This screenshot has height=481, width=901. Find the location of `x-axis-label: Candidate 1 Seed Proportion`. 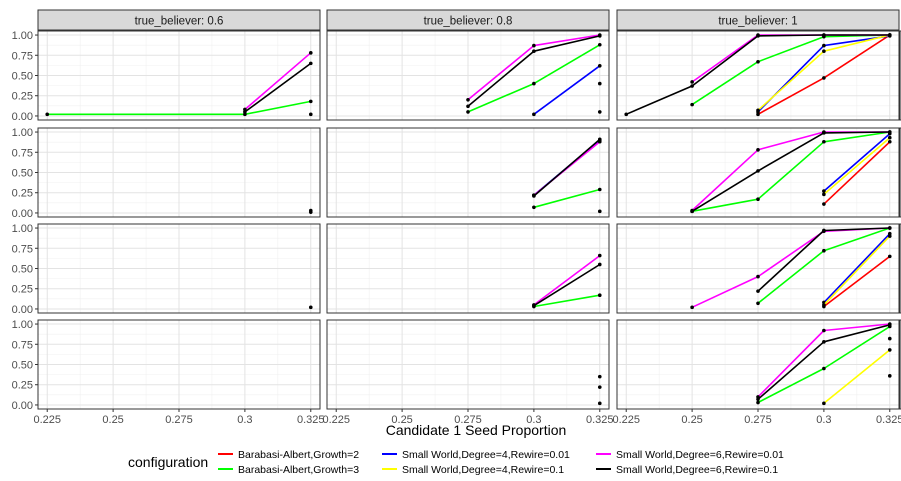

x-axis-label: Candidate 1 Seed Proportion is located at coordinates (476, 430).